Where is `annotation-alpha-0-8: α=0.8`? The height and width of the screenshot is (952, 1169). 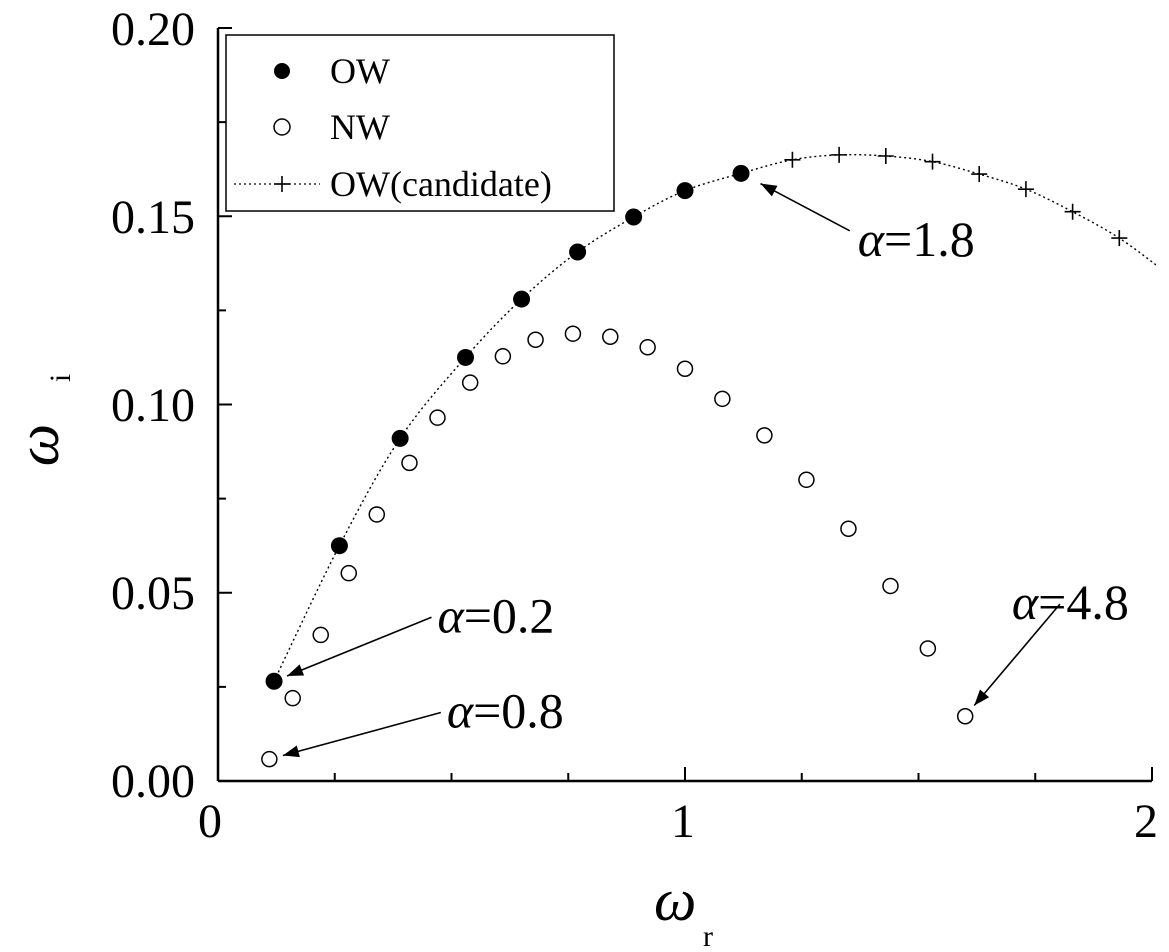 annotation-alpha-0-8: α=0.8 is located at coordinates (505, 711).